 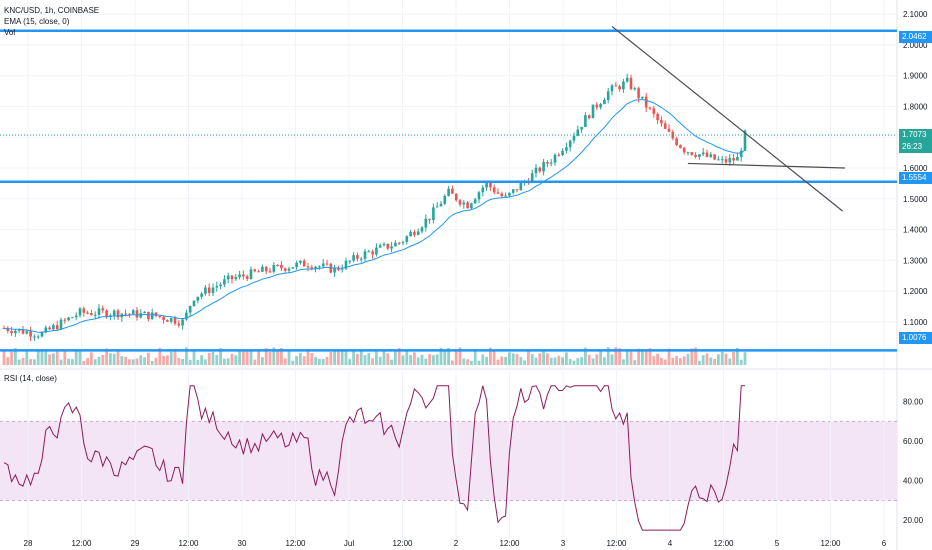 What do you see at coordinates (915, 178) in the screenshot?
I see `support-price-tag: 1.5554` at bounding box center [915, 178].